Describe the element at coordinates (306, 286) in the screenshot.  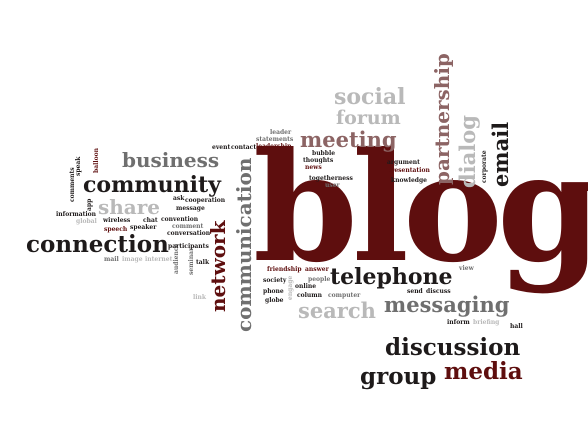
I see `word-online: online` at that location.